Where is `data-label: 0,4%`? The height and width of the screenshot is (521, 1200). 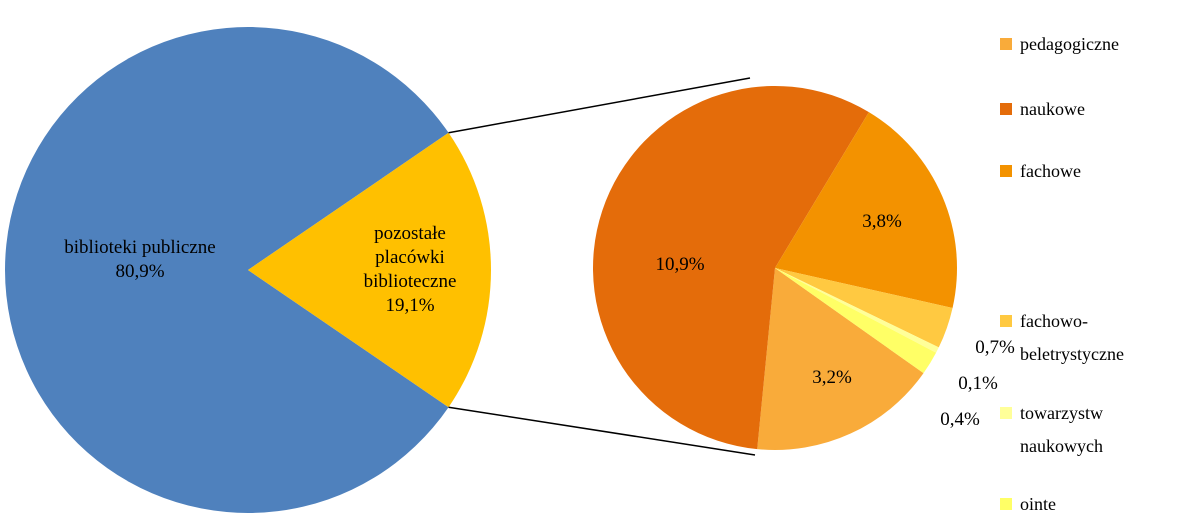
data-label: 0,4% is located at coordinates (960, 420).